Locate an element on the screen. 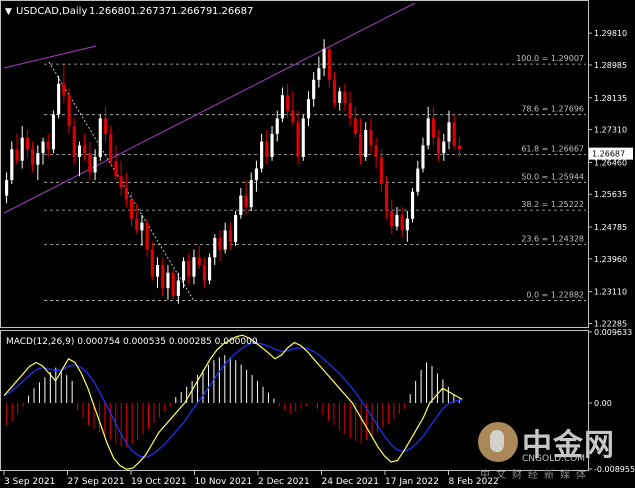 The height and width of the screenshot is (488, 635). time-tick-label: 24 Dec 2021 is located at coordinates (351, 482).